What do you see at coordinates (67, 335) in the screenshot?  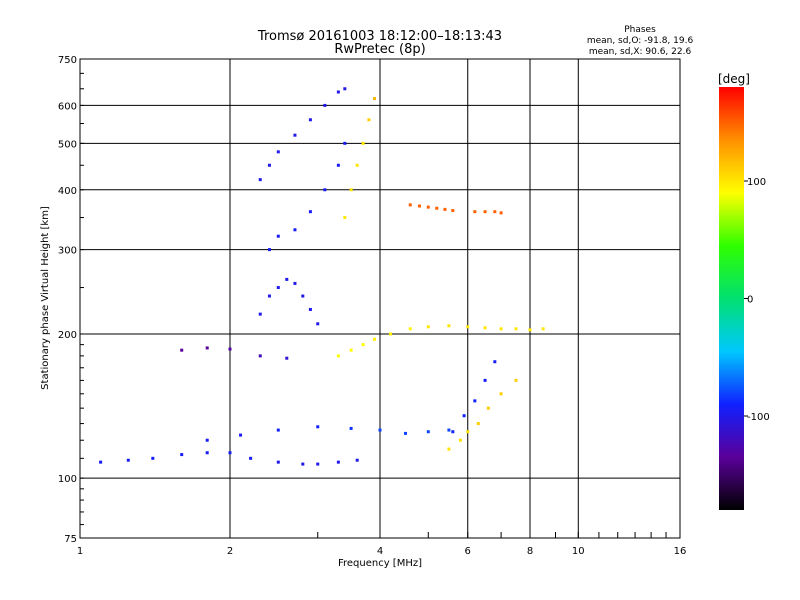 I see `y-tick-label: 200` at bounding box center [67, 335].